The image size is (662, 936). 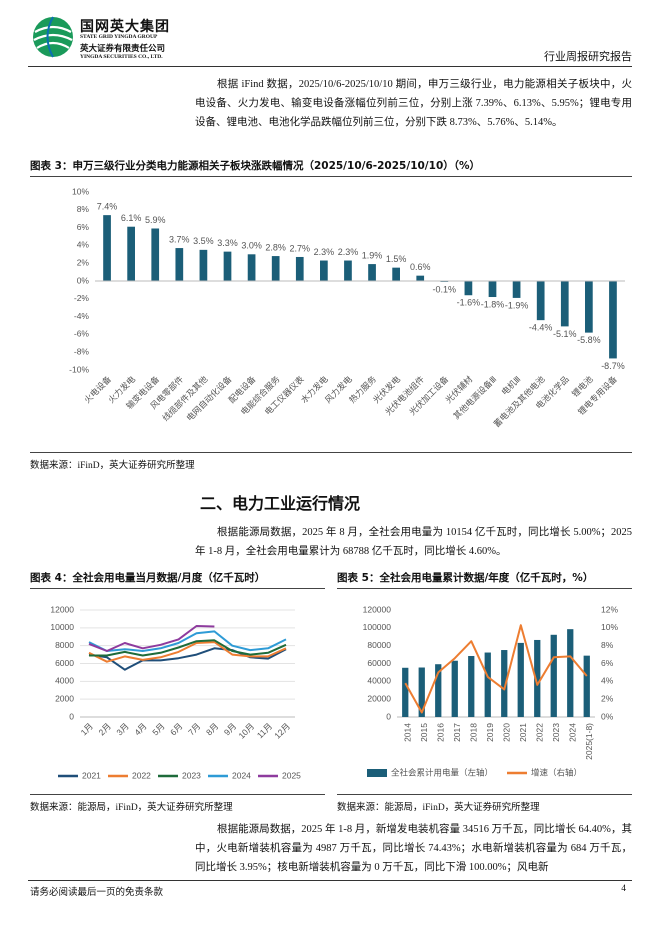 What do you see at coordinates (97, 892) in the screenshot?
I see `disclaimer: 请务必阅读最后一页的免责条款` at bounding box center [97, 892].